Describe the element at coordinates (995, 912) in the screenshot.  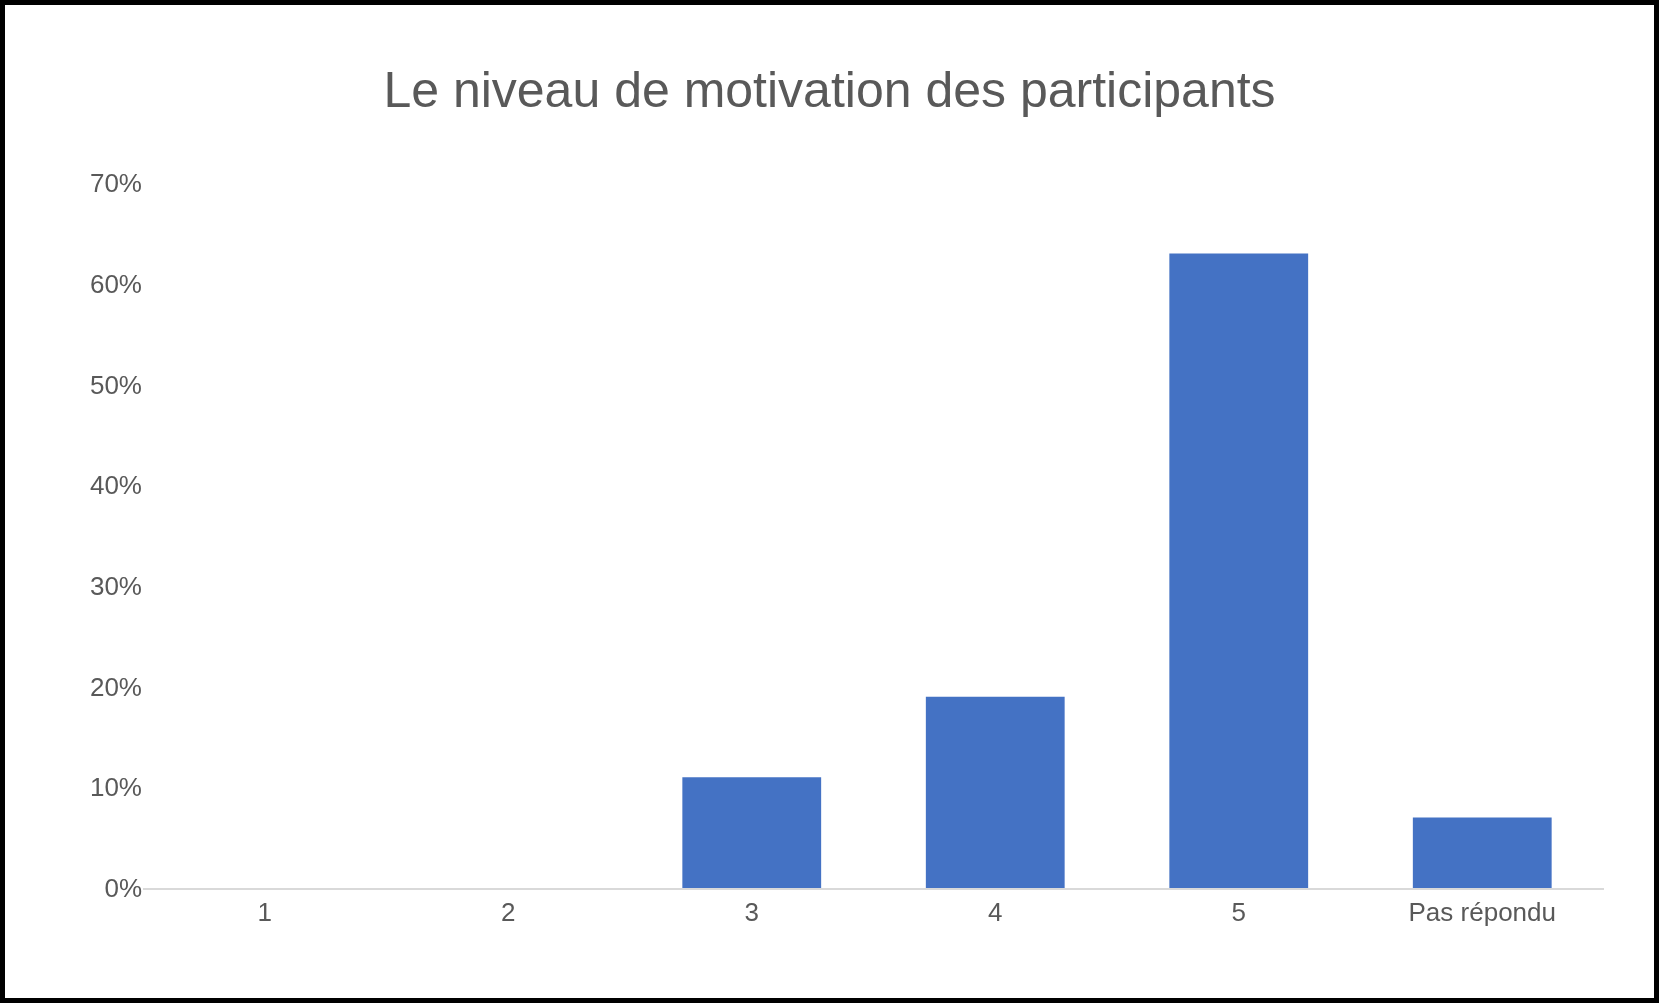
I see `x-tick-label: 4` at that location.